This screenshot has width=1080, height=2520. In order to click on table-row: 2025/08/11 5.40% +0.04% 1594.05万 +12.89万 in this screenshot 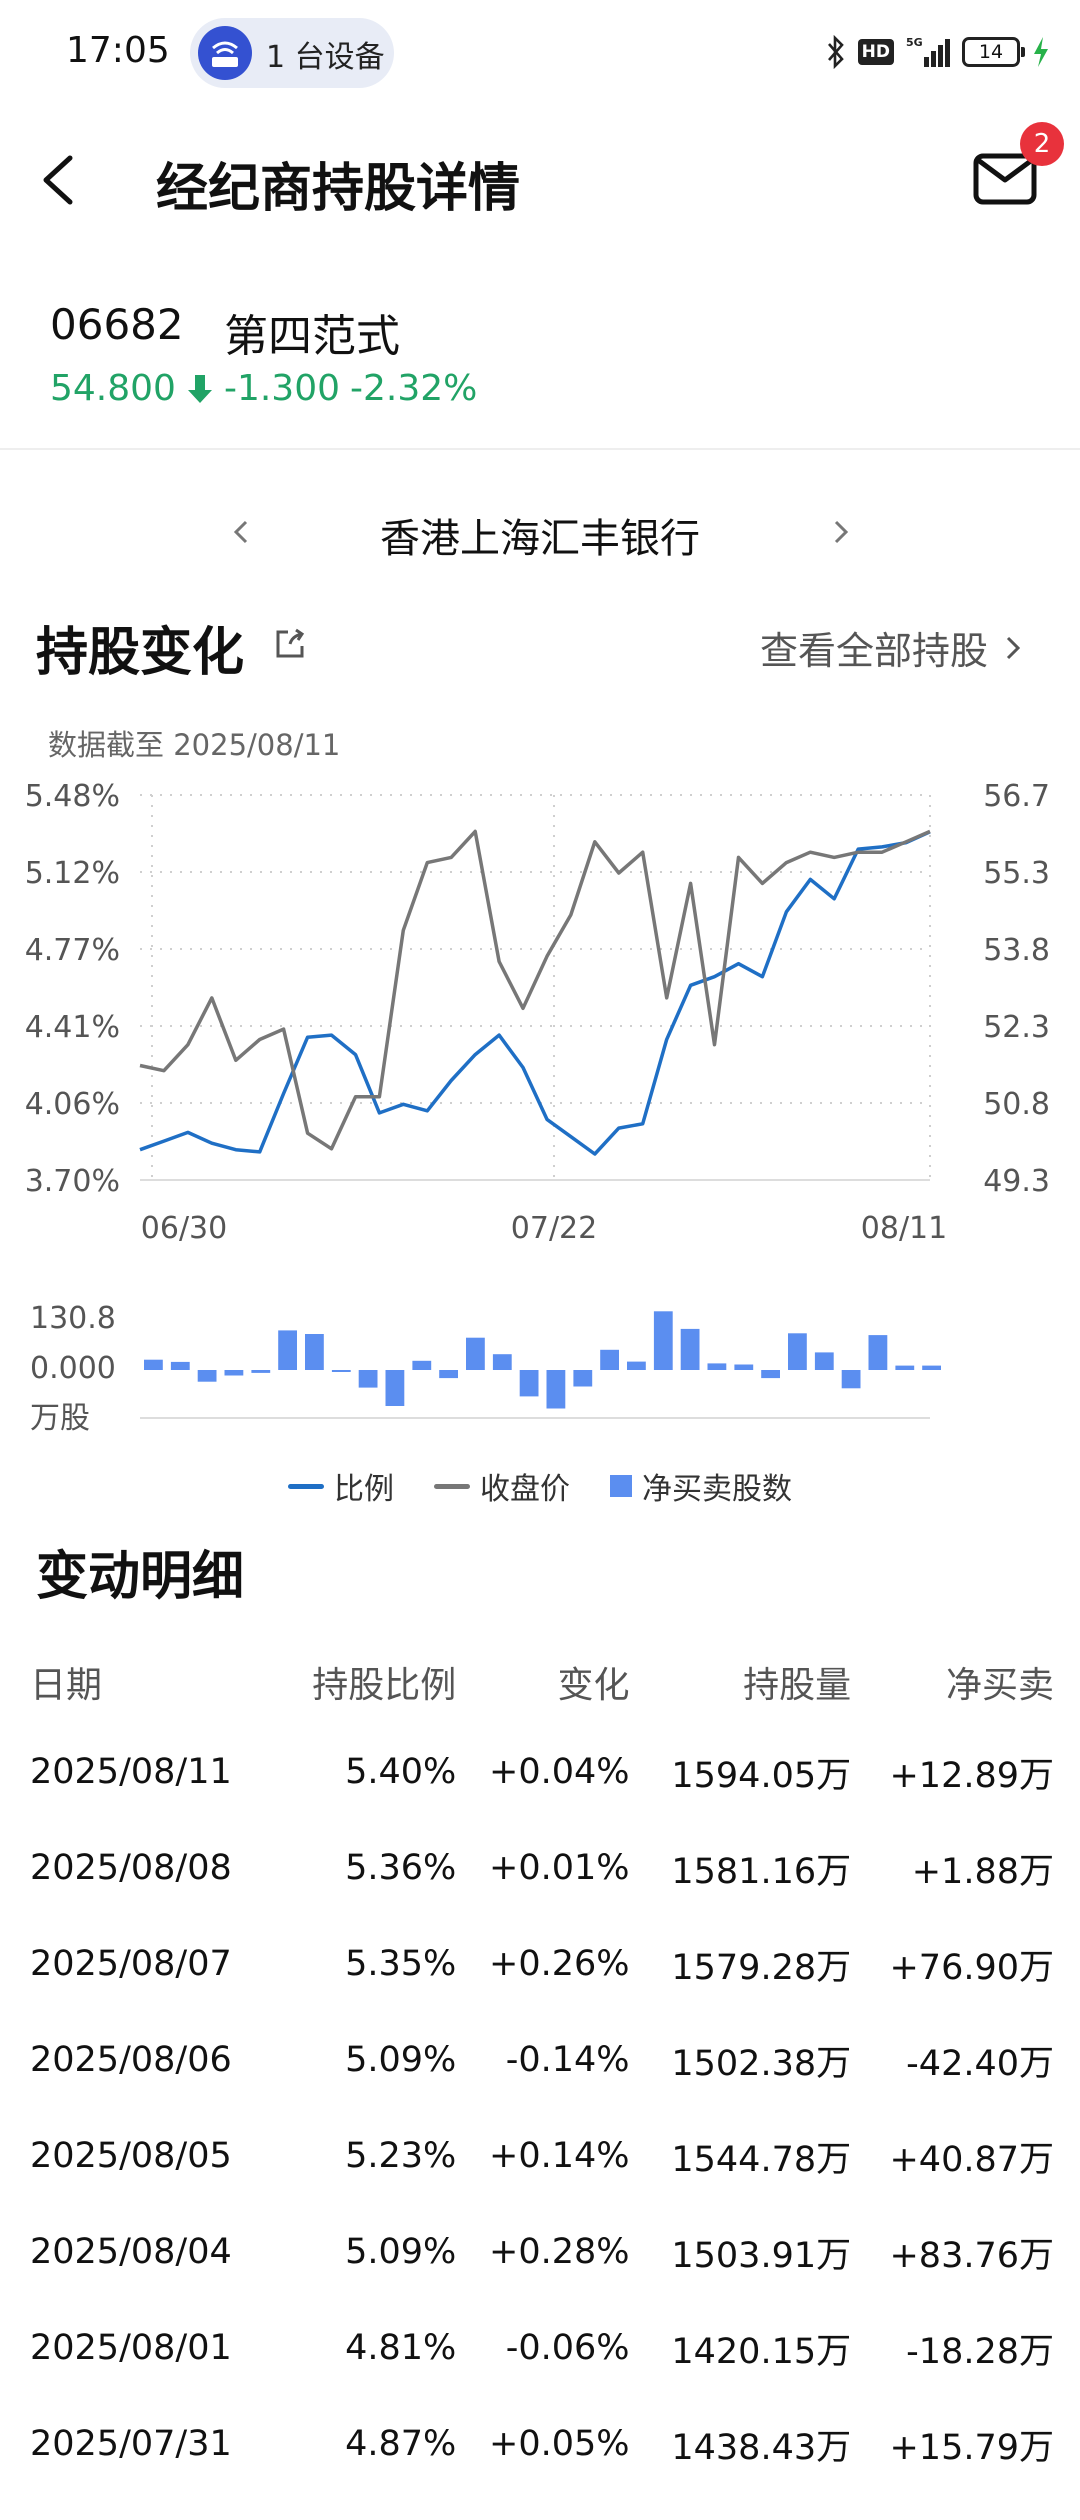, I will do `click(542, 1772)`.